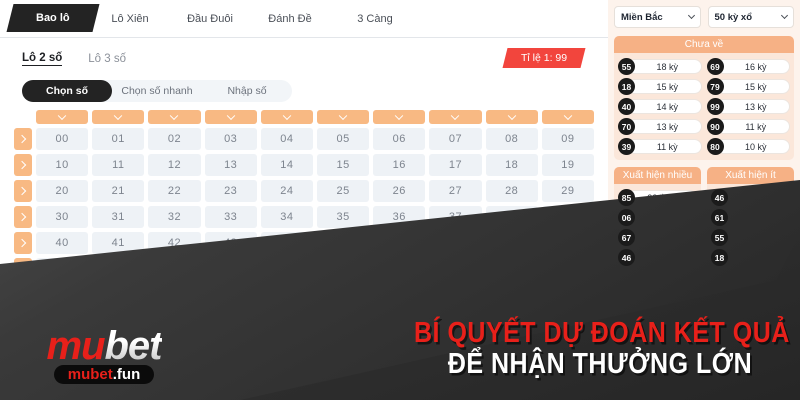 This screenshot has width=800, height=400. I want to click on top-tab-0: Bao lô, so click(53, 18).